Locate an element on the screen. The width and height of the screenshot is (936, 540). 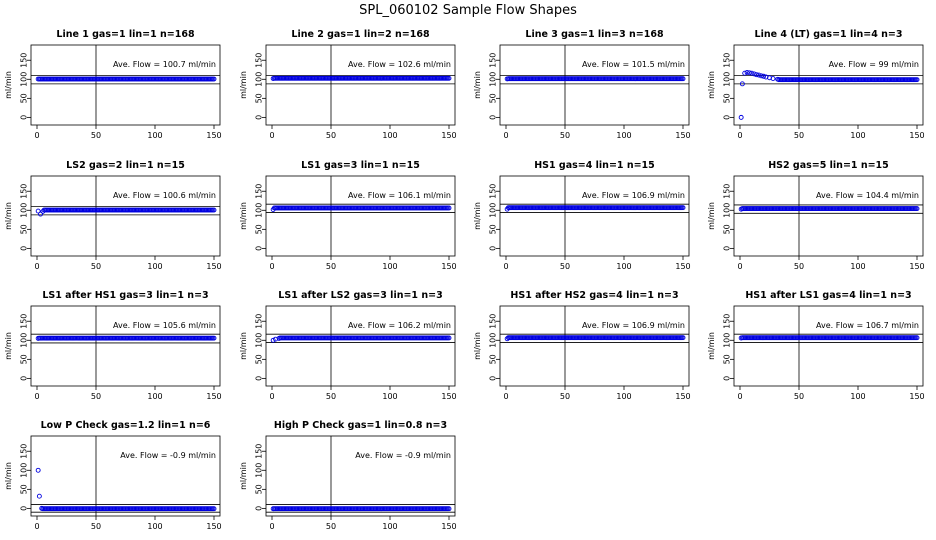
chart-title: Line 3 gas=1 lin=3 n=168 is located at coordinates (594, 34).